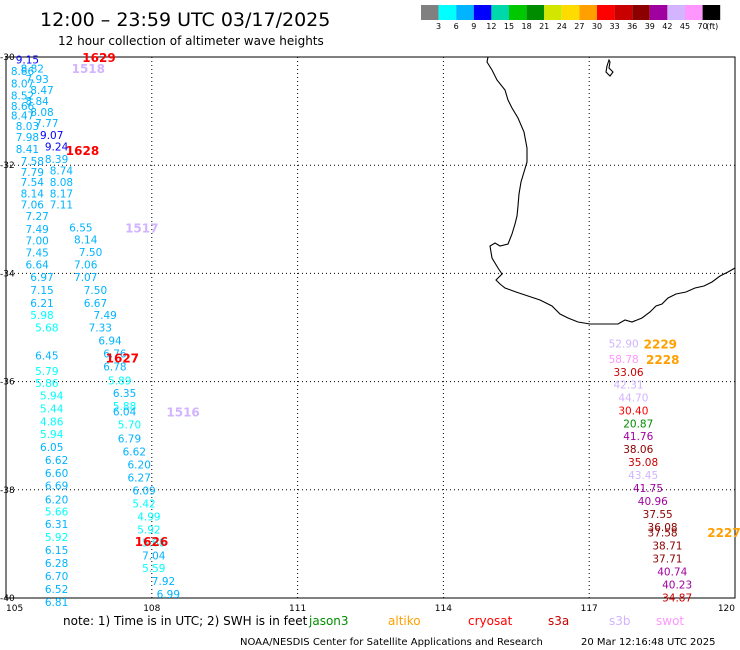  What do you see at coordinates (98, 58) in the screenshot?
I see `pass-label: 1629` at bounding box center [98, 58].